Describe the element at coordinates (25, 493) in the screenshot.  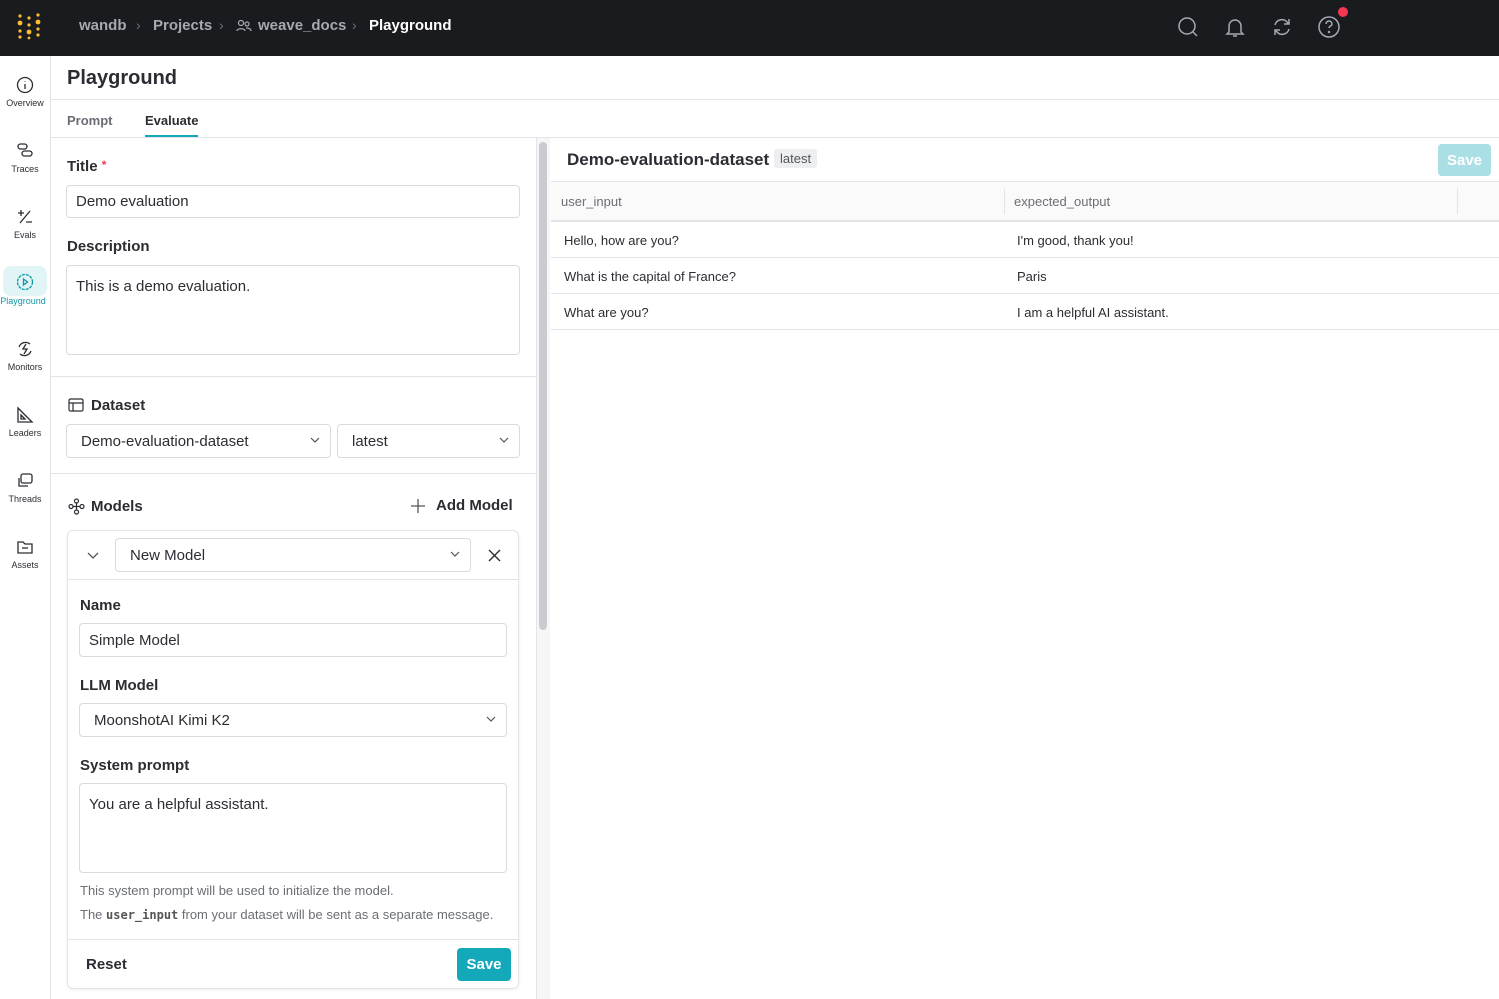
I see `sidebar-item-threads: Threads` at that location.